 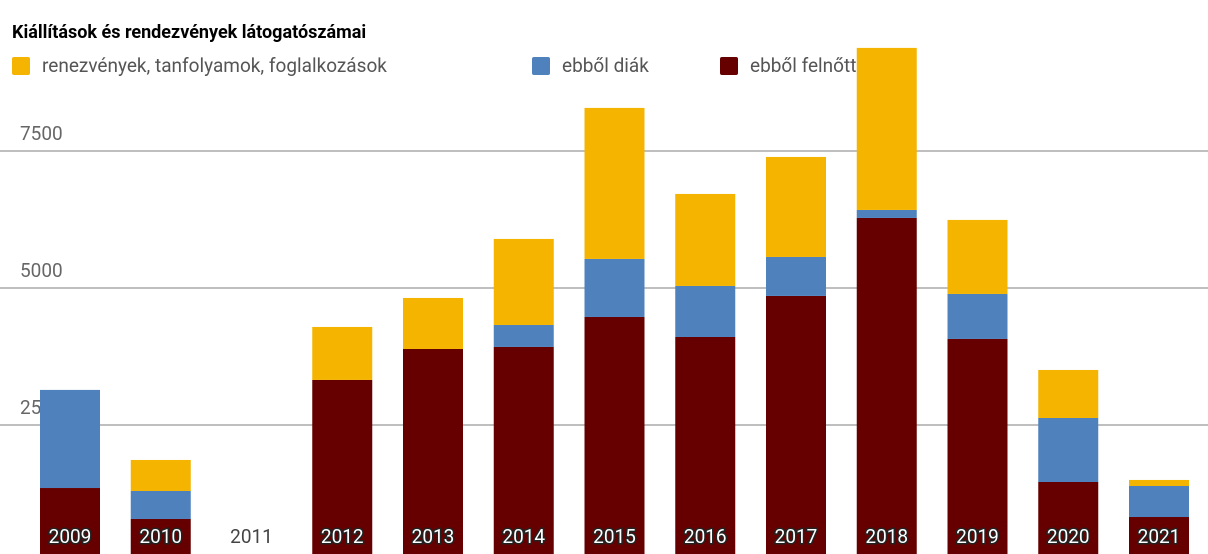 What do you see at coordinates (41, 133) in the screenshot?
I see `y-tick-label: 7500` at bounding box center [41, 133].